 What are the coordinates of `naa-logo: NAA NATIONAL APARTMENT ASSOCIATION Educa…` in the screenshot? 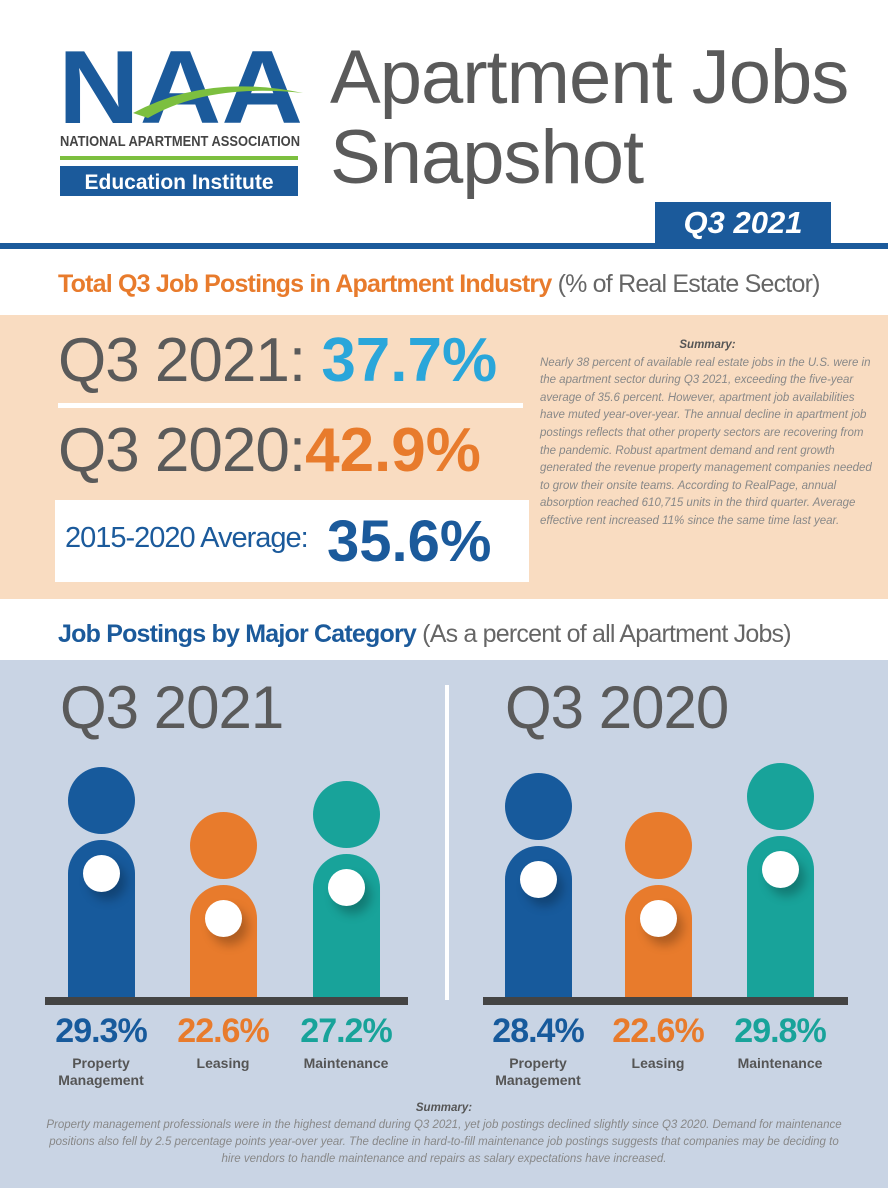 It's located at (180, 114).